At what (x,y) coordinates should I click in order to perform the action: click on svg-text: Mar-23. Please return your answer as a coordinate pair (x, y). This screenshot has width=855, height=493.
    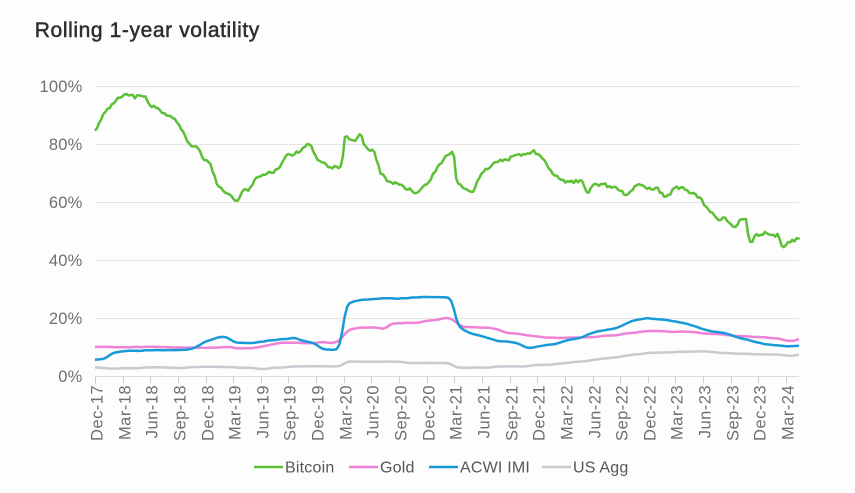
    Looking at the image, I should click on (677, 412).